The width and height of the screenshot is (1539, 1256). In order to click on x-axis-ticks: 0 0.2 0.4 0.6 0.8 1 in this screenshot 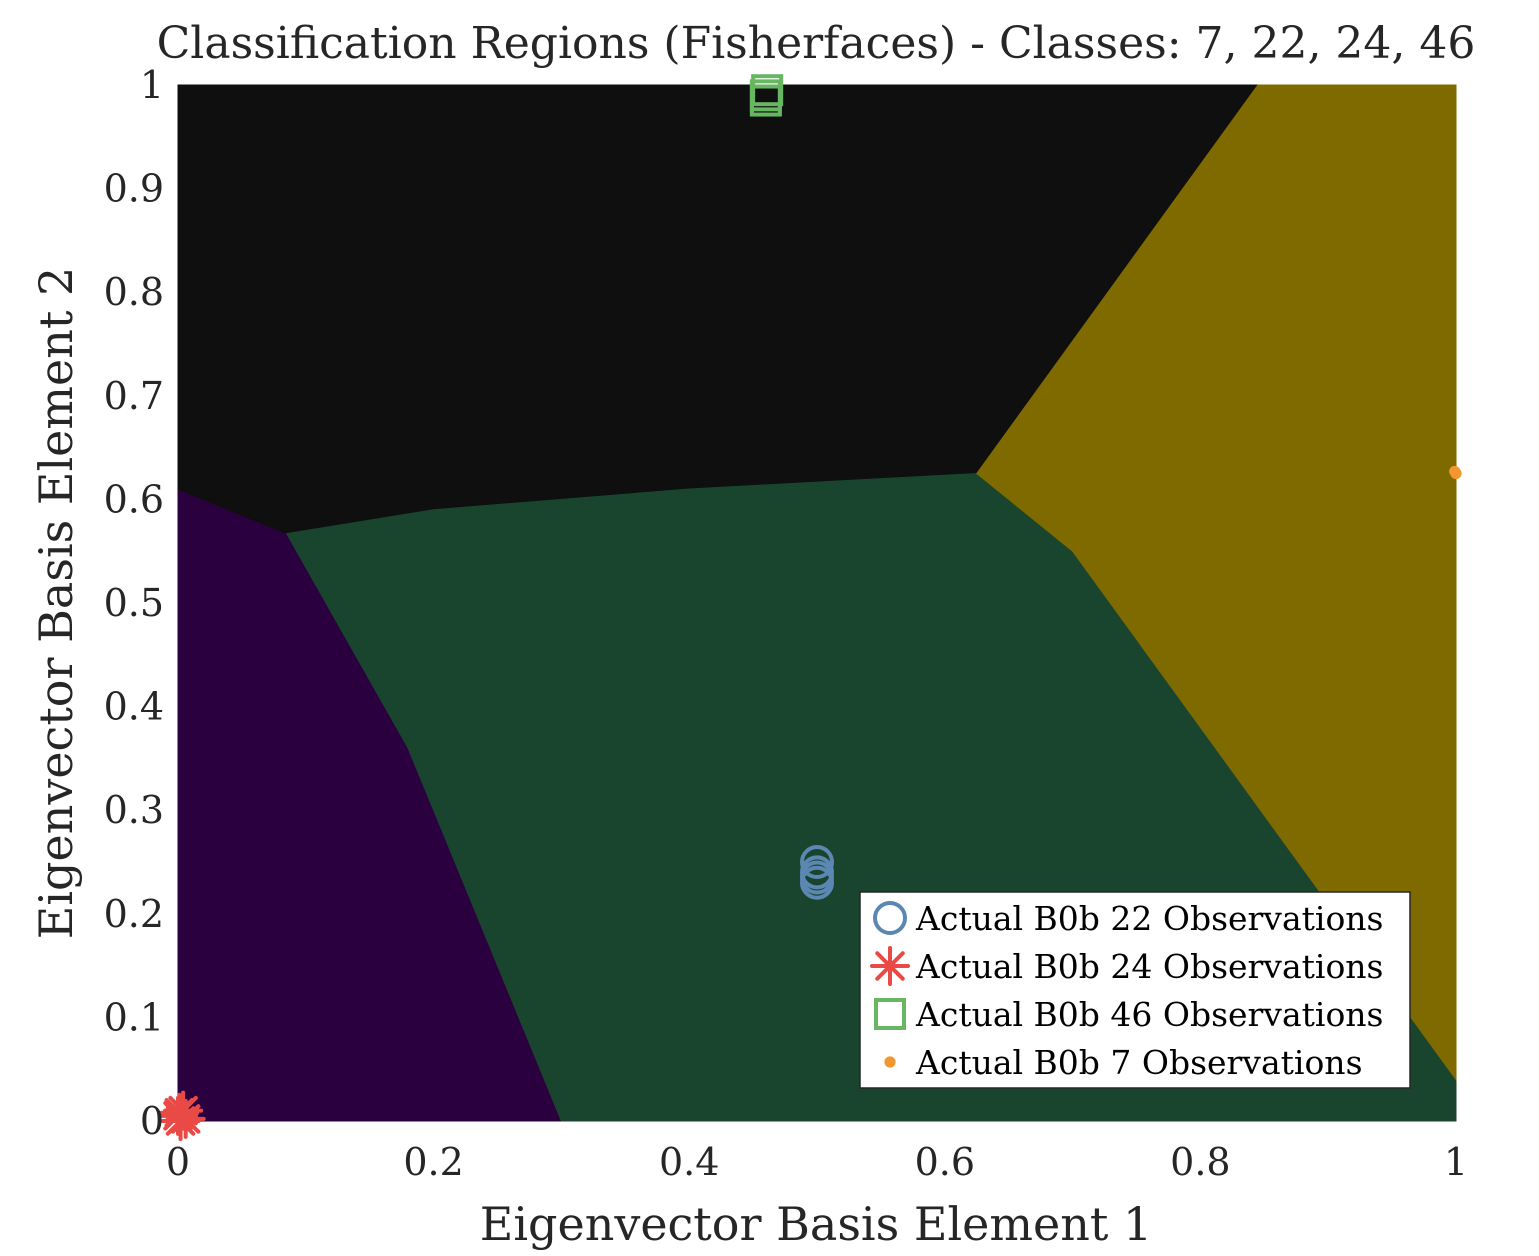, I will do `click(817, 1162)`.